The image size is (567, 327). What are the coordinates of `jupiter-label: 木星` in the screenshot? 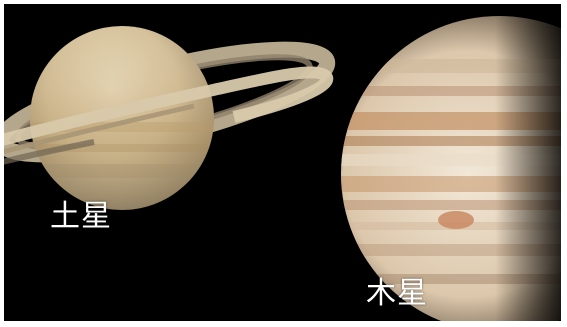 It's located at (397, 293).